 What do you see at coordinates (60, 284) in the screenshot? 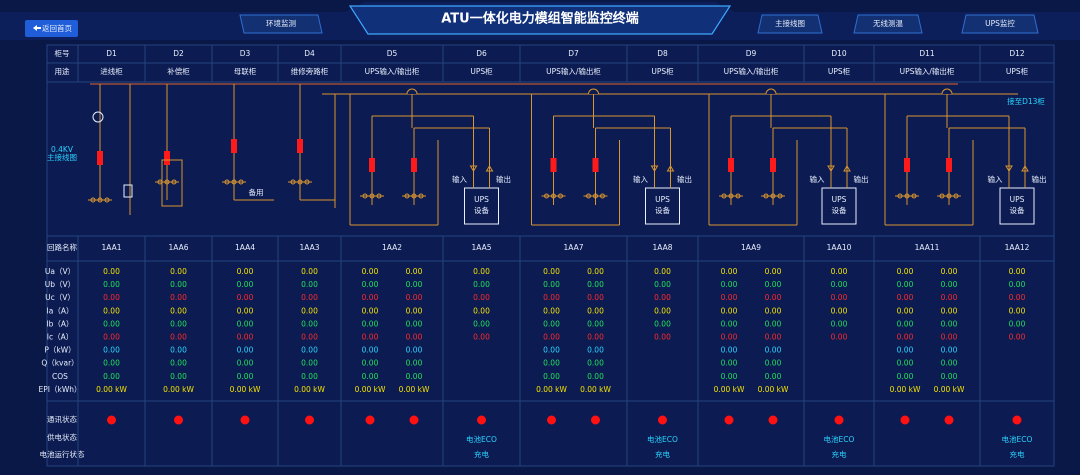
I see `measure-label: Ub（V）` at bounding box center [60, 284].